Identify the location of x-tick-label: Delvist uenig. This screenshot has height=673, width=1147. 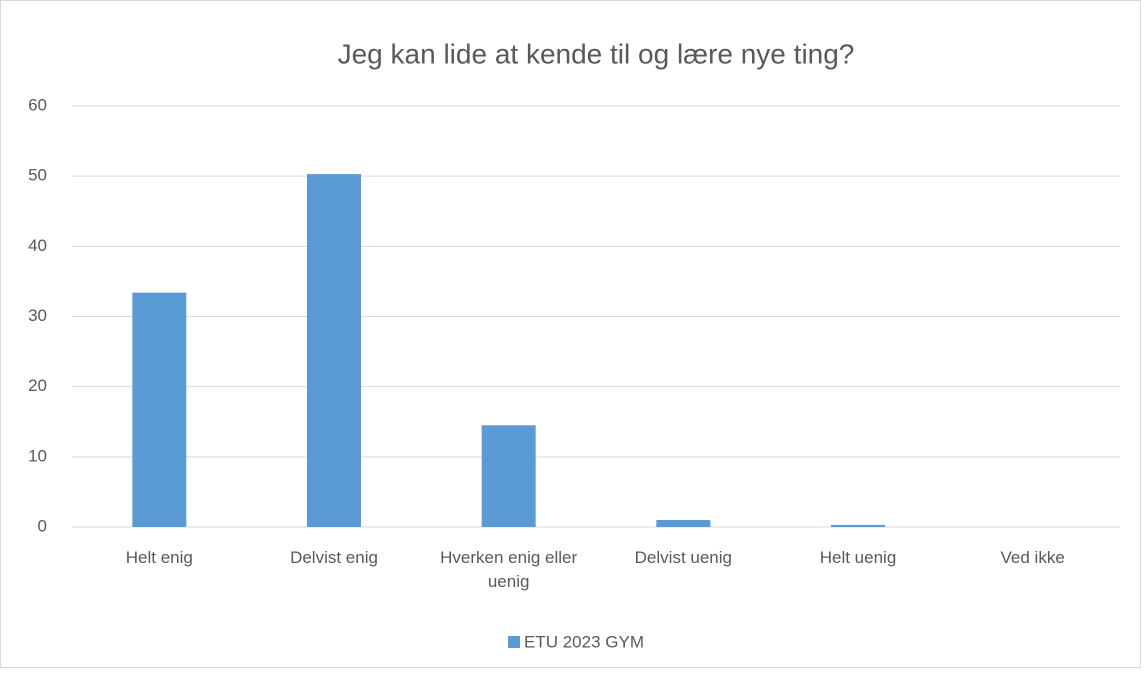
(683, 557).